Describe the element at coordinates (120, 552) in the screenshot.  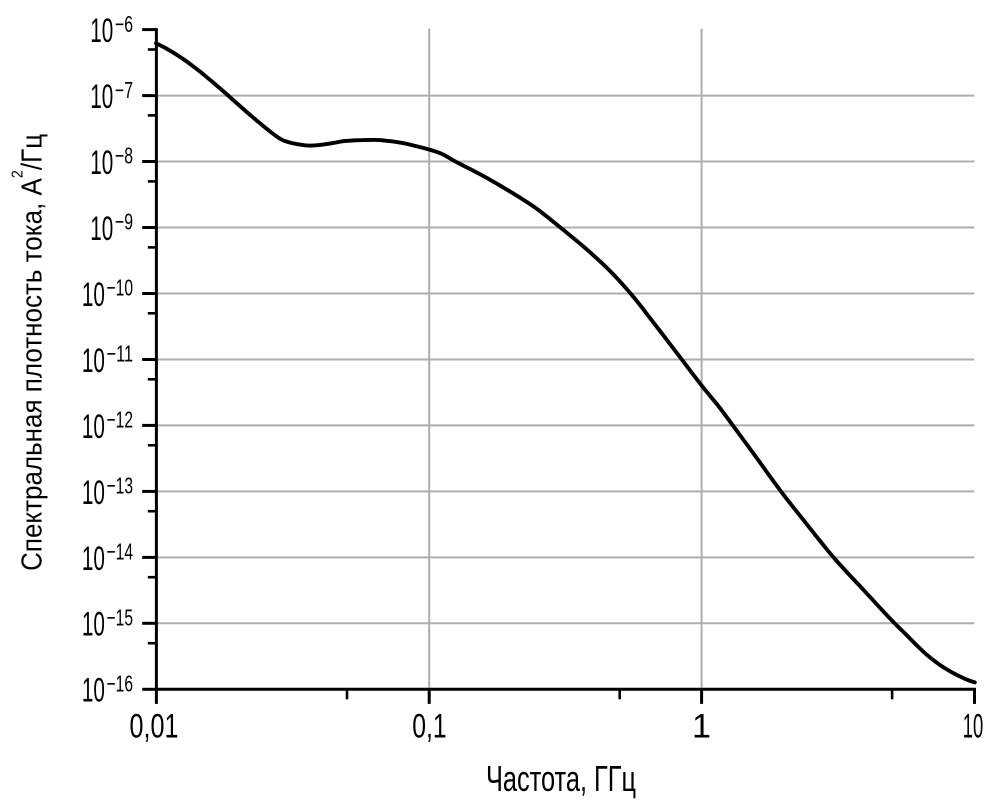
I see `svg-text: −14` at that location.